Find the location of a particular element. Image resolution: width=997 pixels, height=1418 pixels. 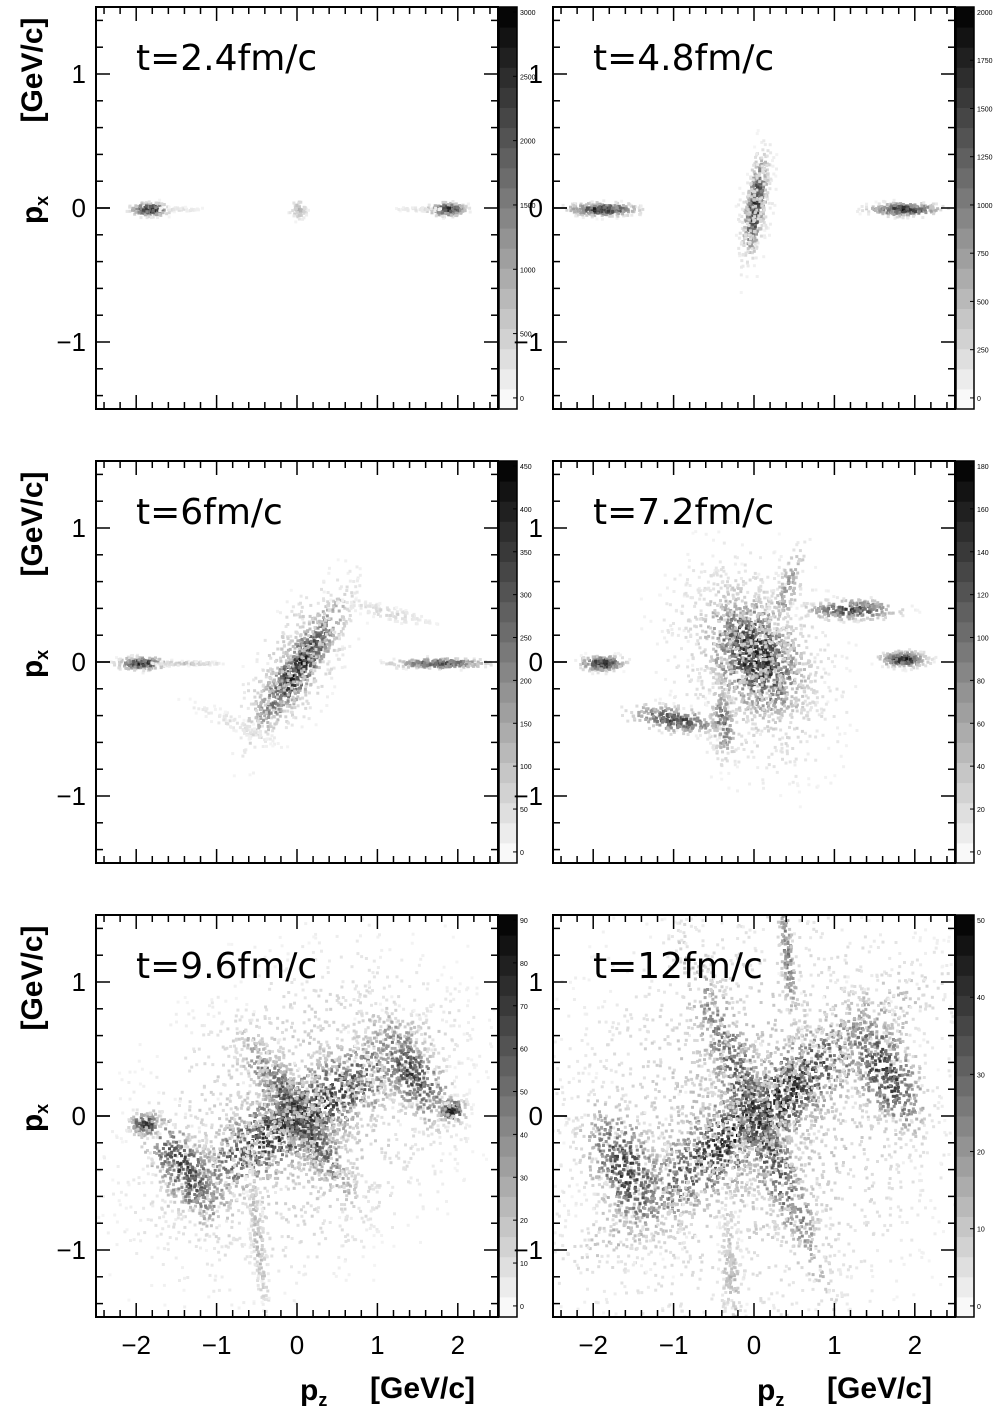

y-tick-label: 1 is located at coordinates (79, 528).